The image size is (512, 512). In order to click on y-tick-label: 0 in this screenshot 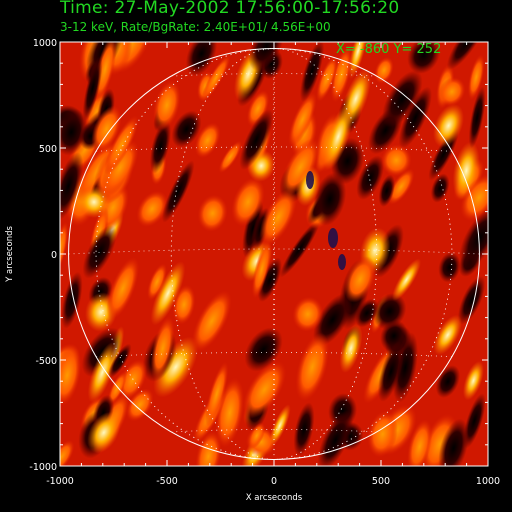, I will do `click(54, 255)`.